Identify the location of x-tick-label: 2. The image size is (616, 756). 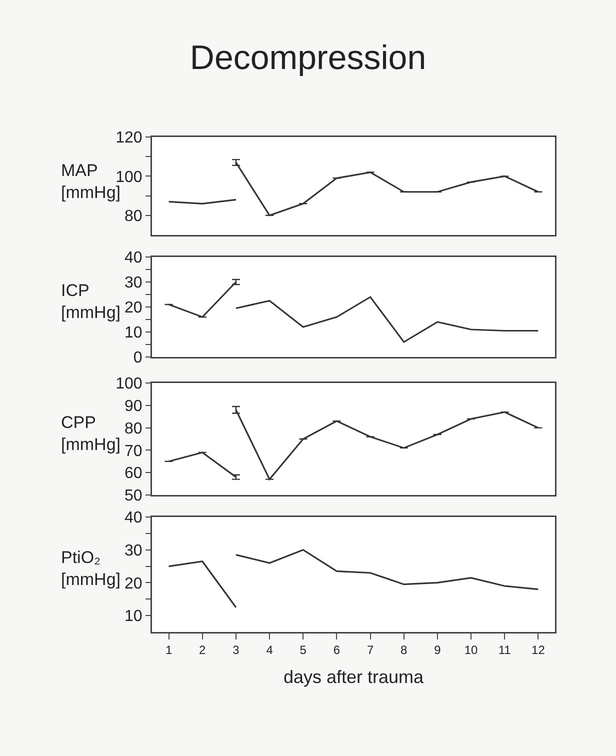
(202, 649).